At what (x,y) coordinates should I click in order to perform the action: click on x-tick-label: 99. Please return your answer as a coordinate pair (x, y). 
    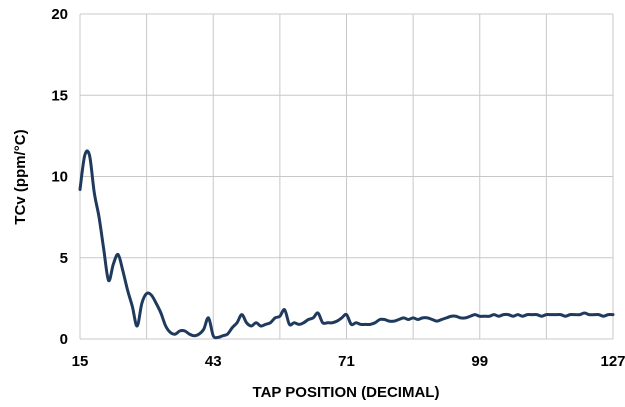
    Looking at the image, I should click on (479, 361).